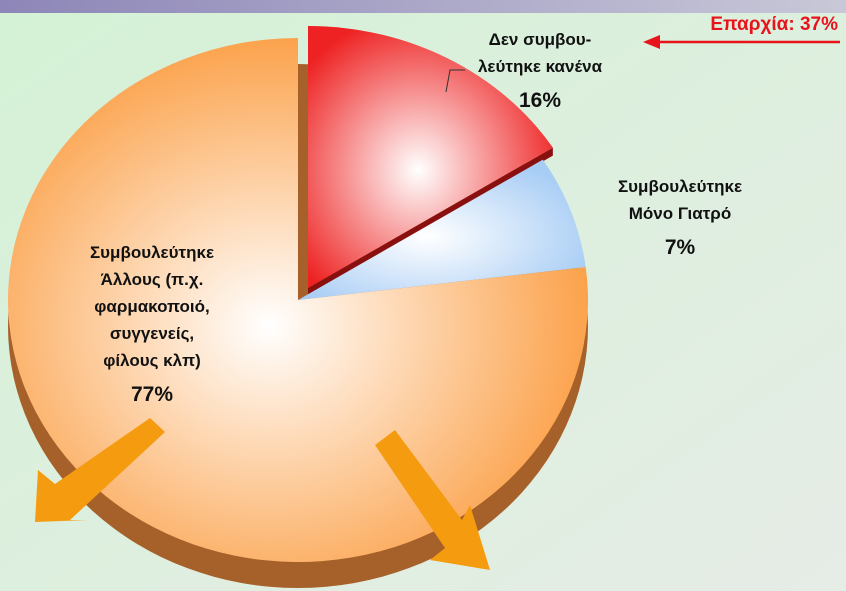 This screenshot has width=846, height=591. I want to click on slice-edge, so click(430, 221).